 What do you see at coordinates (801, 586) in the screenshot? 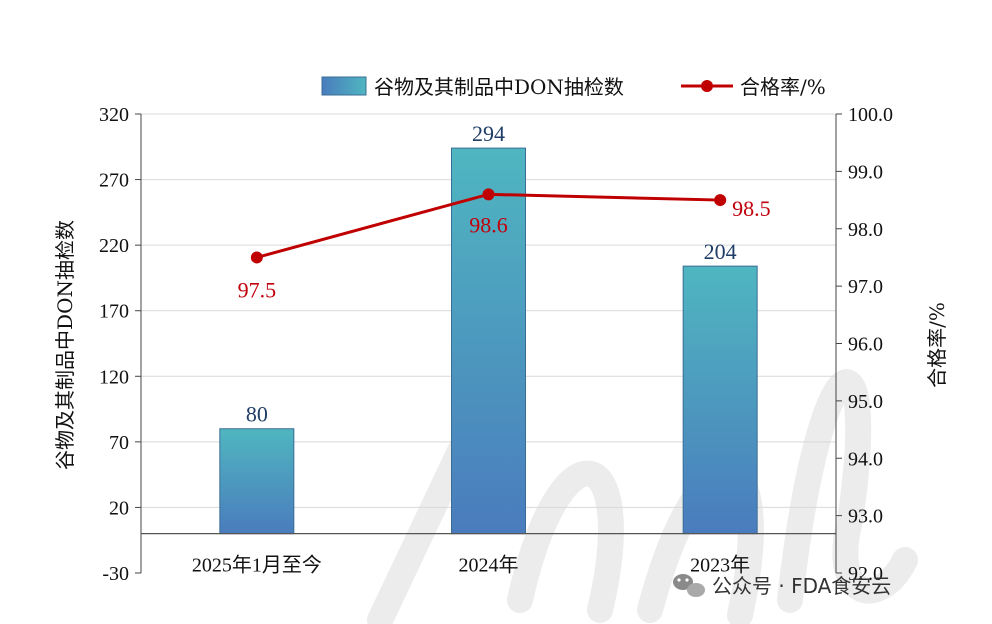
I see `watermark-text: 公众号 · FDA食安云` at bounding box center [801, 586].